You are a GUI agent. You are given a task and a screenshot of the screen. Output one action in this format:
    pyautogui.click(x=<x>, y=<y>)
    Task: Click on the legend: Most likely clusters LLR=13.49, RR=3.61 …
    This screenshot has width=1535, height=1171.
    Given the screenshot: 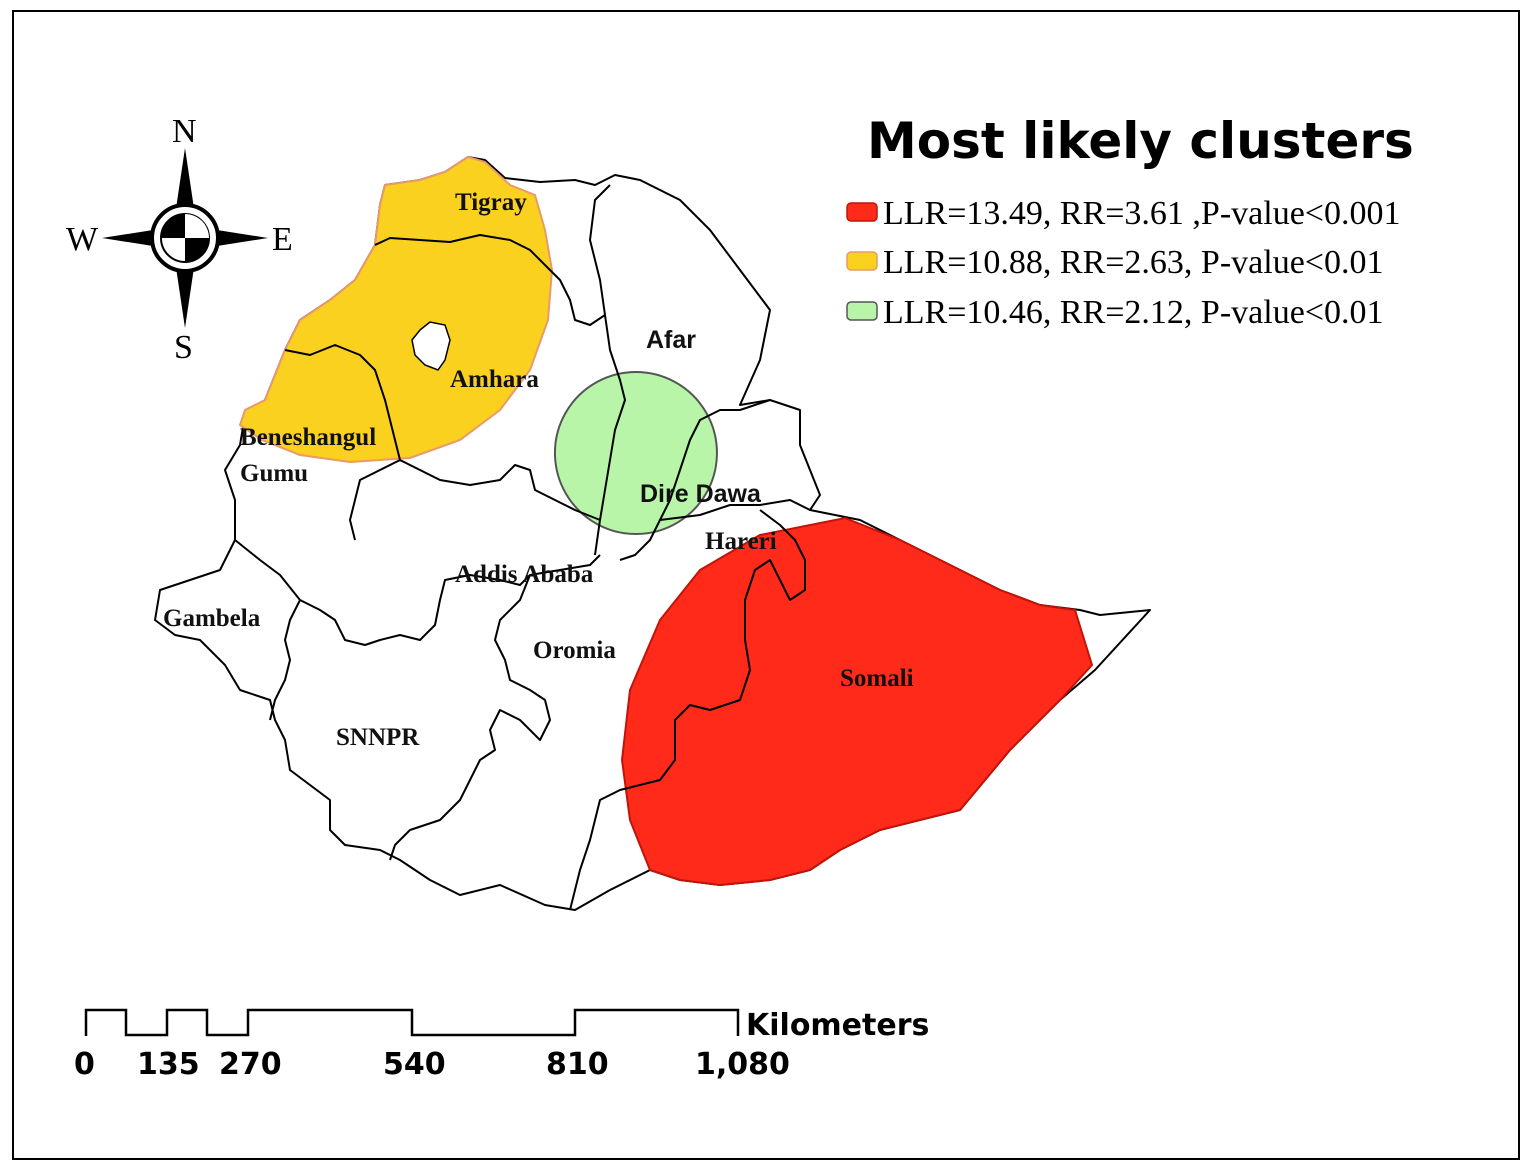 What is the action you would take?
    pyautogui.click(x=1130, y=221)
    